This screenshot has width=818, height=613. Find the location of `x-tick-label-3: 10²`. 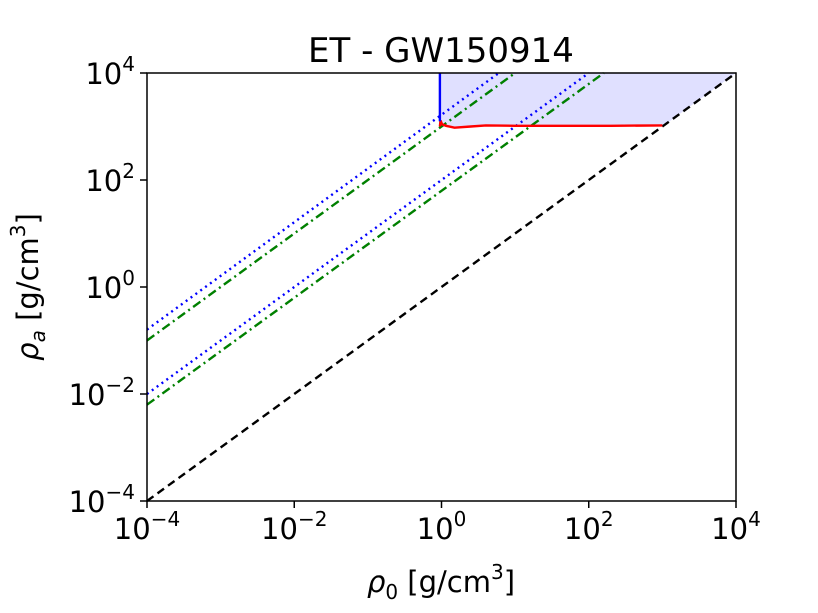

x-tick-label-3: 10² is located at coordinates (589, 526).